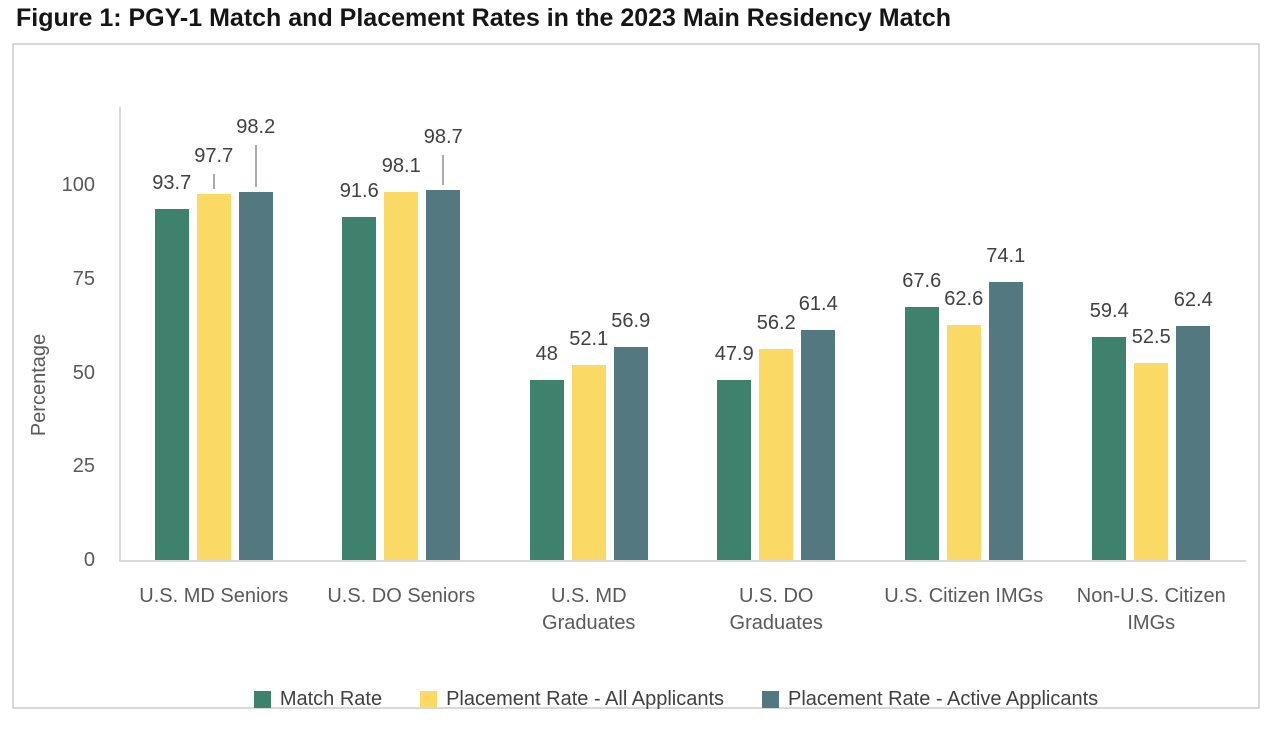 The width and height of the screenshot is (1282, 731). I want to click on legend-label: Match Rate, so click(331, 698).